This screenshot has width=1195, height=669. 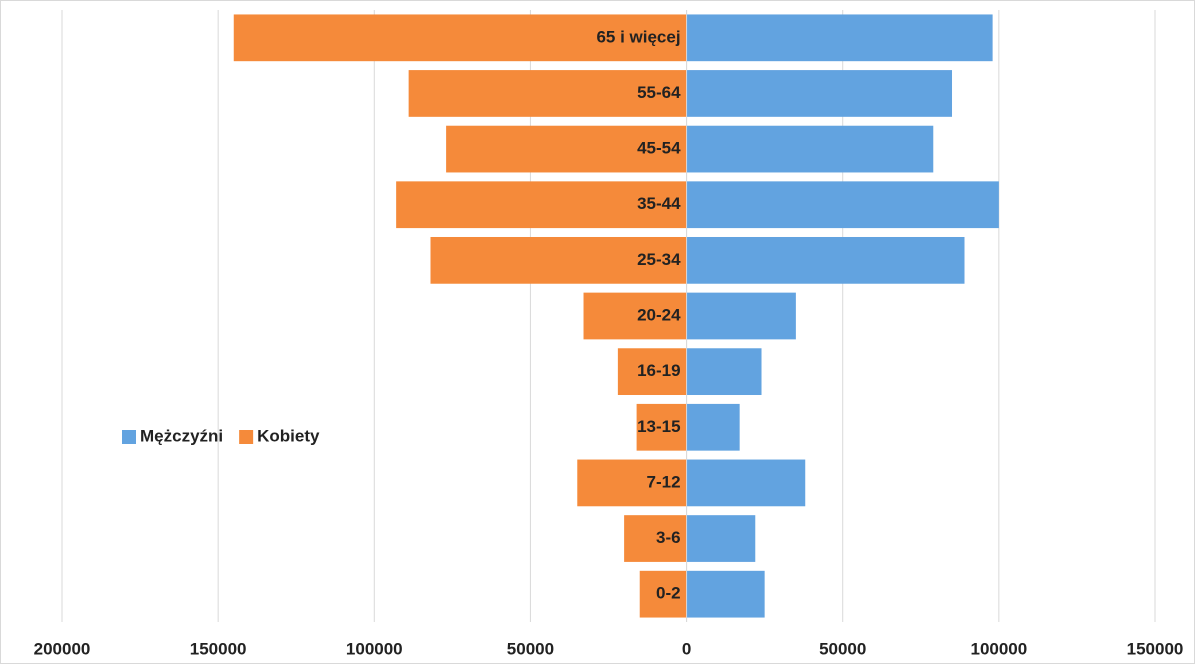 I want to click on x-tick-label: 0, so click(x=686, y=648).